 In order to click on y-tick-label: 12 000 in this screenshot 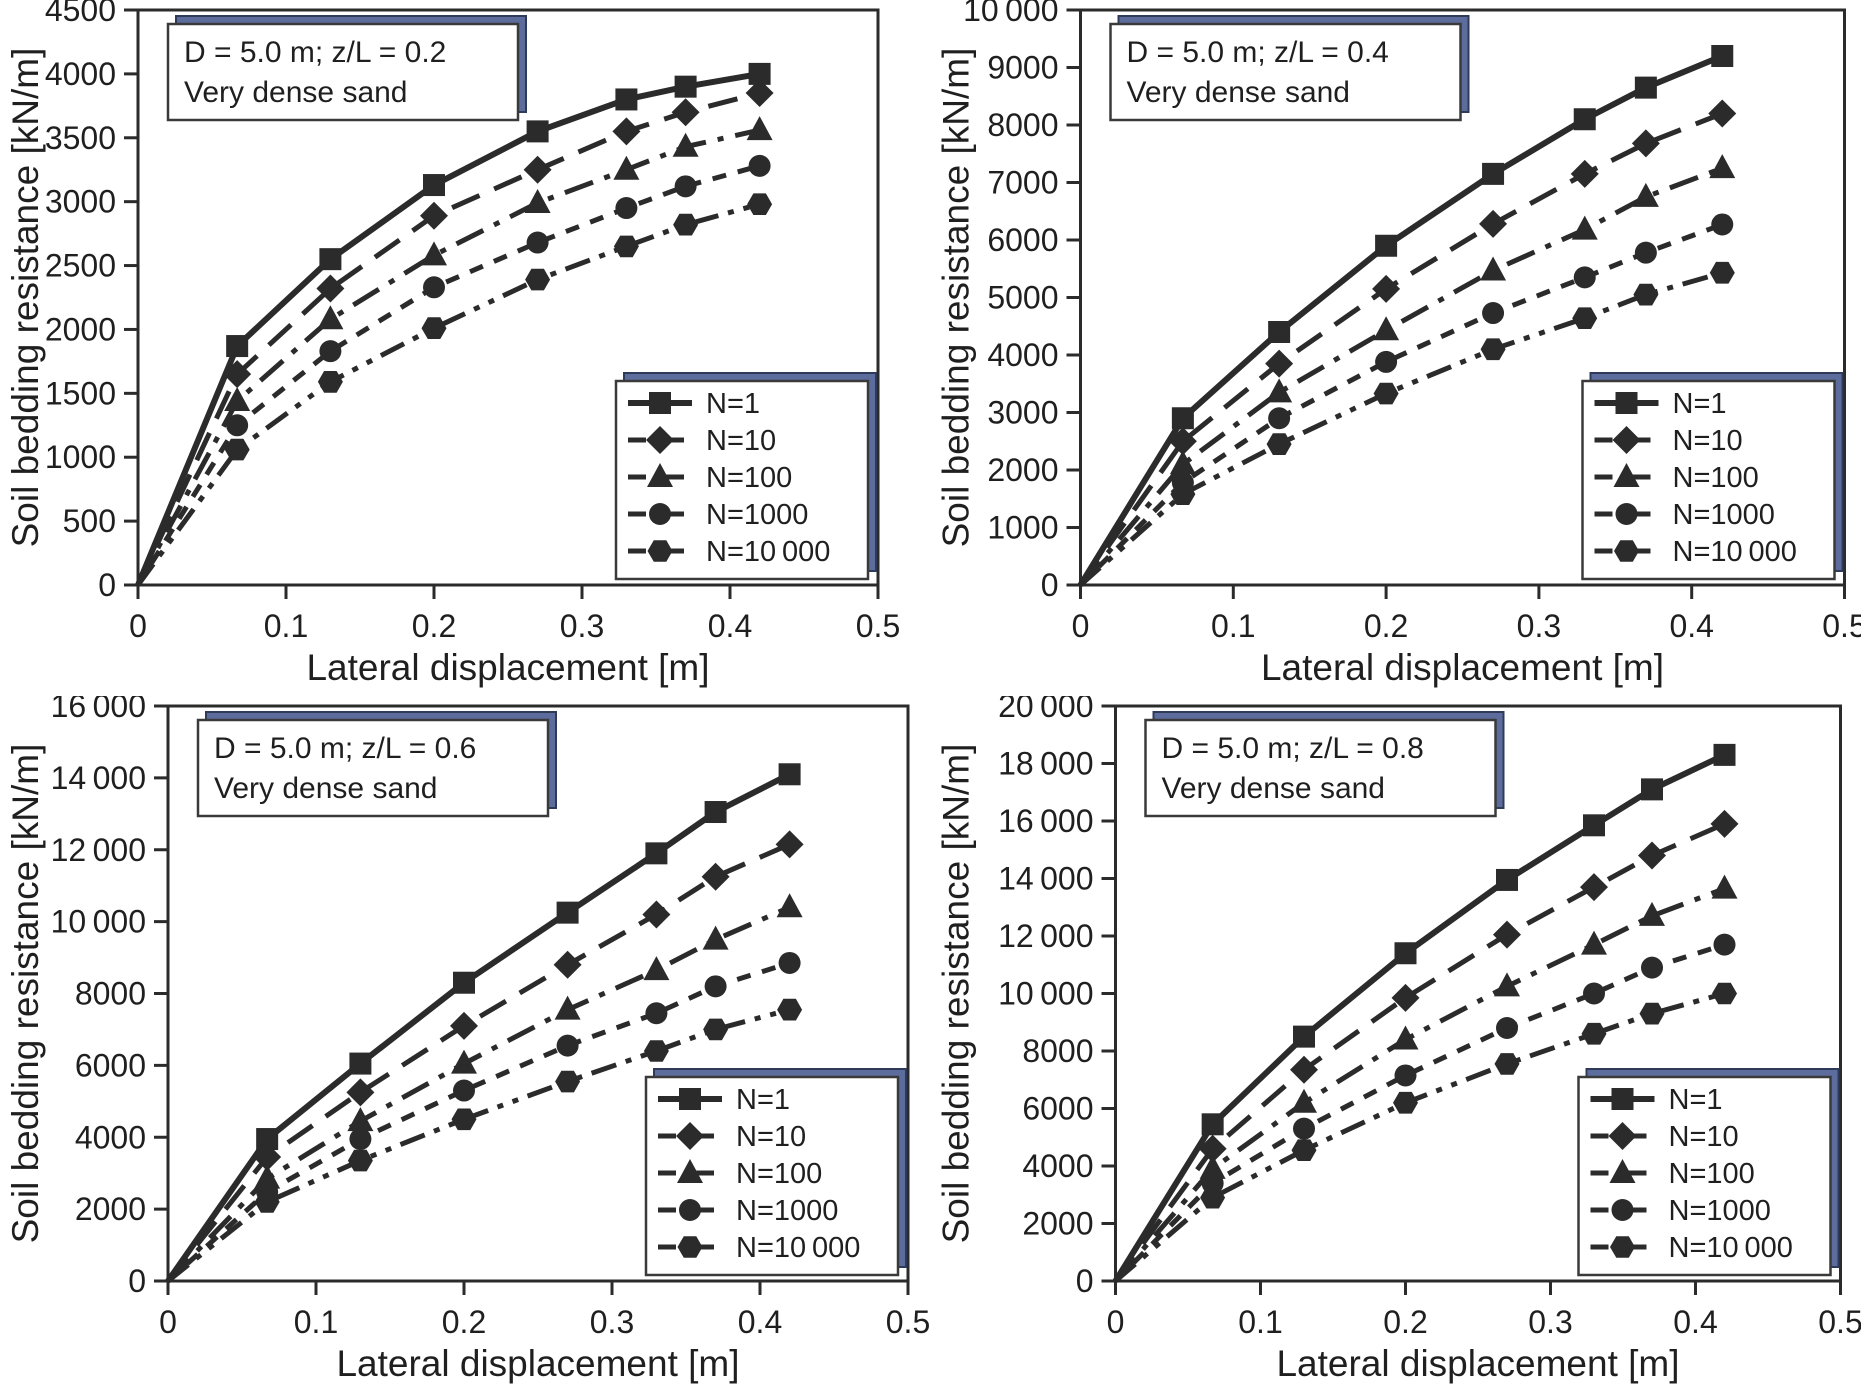, I will do `click(1045, 936)`.